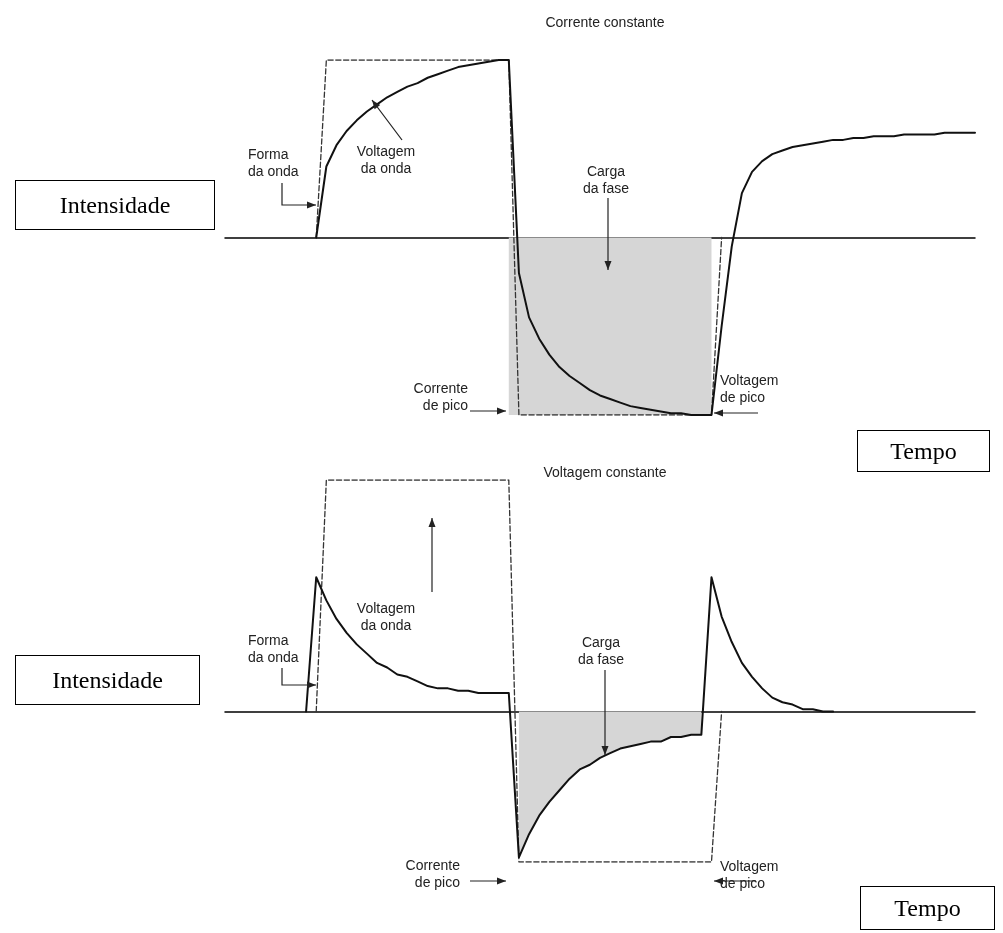 The image size is (1003, 933). I want to click on chart-title: Corrente constante, so click(605, 22).